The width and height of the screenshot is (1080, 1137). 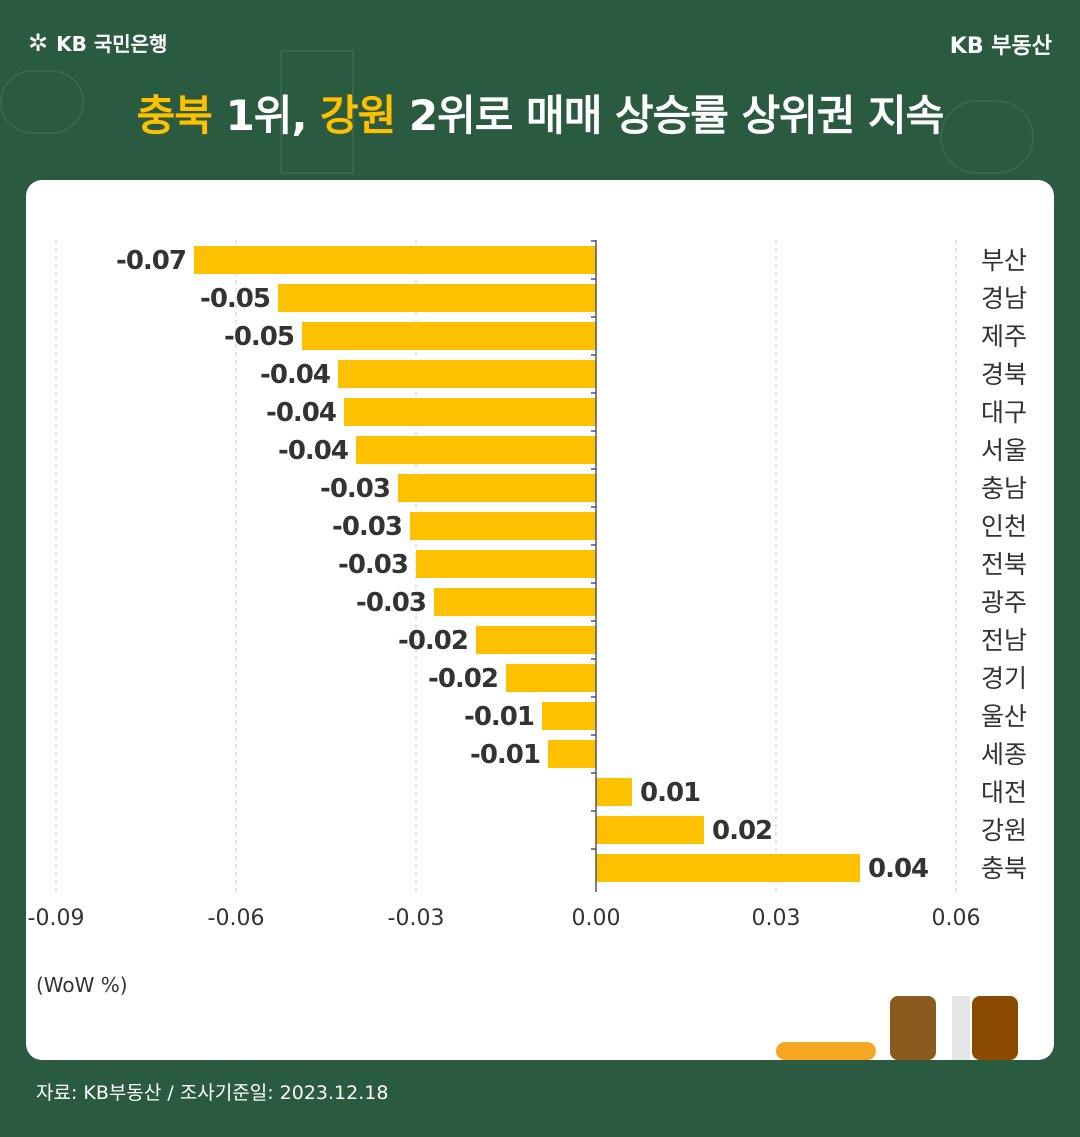 What do you see at coordinates (1004, 336) in the screenshot?
I see `category-label: 제주` at bounding box center [1004, 336].